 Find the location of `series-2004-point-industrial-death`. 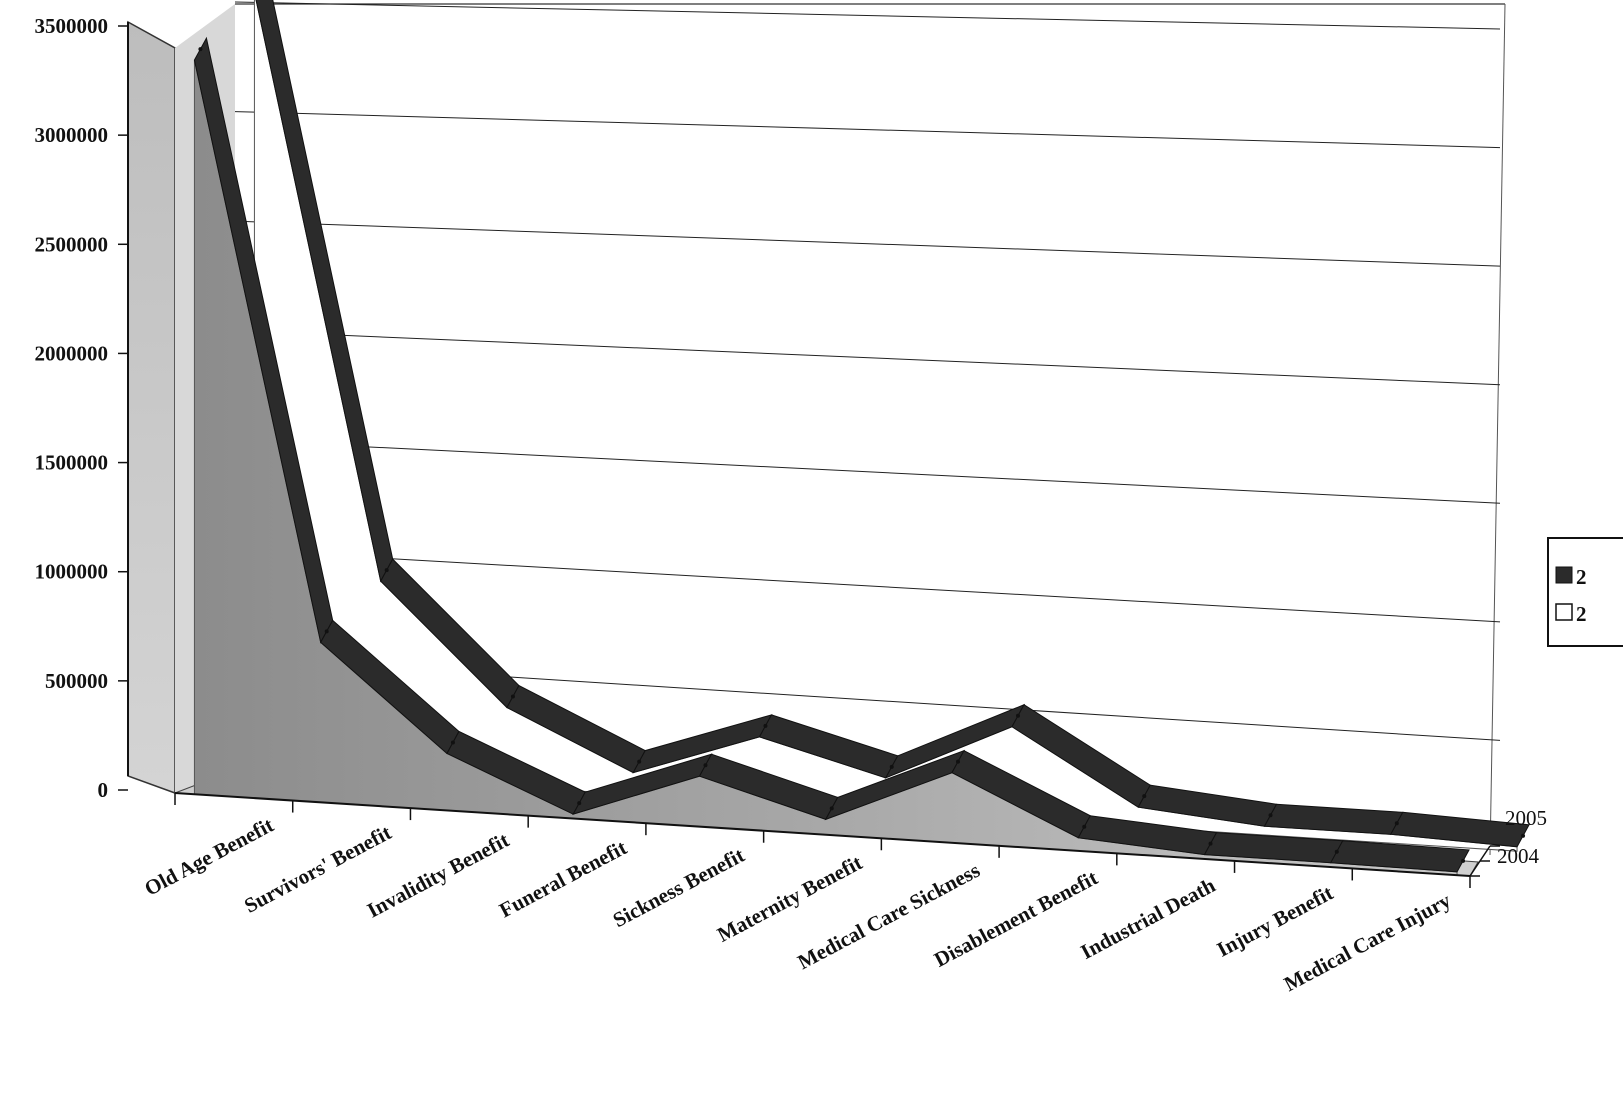

series-2004-point-industrial-death is located at coordinates (1210, 843).